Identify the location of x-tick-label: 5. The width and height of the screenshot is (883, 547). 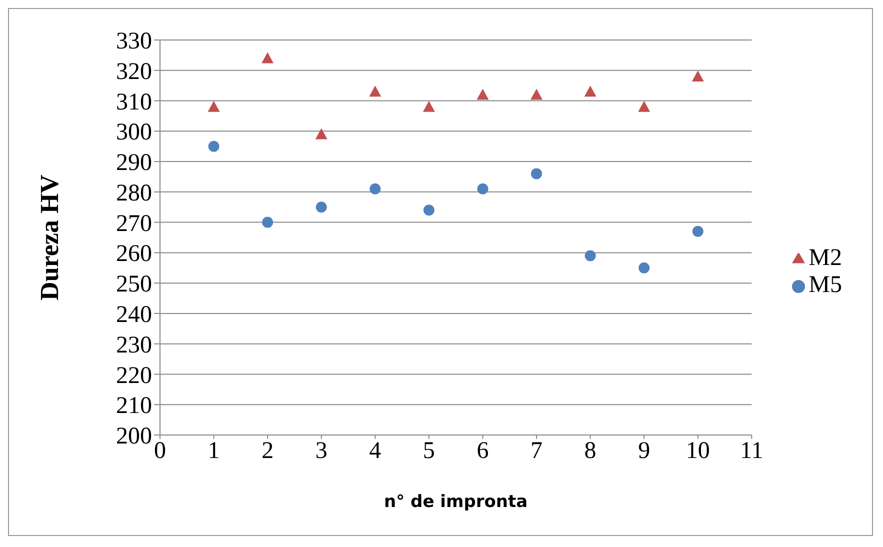
(428, 451).